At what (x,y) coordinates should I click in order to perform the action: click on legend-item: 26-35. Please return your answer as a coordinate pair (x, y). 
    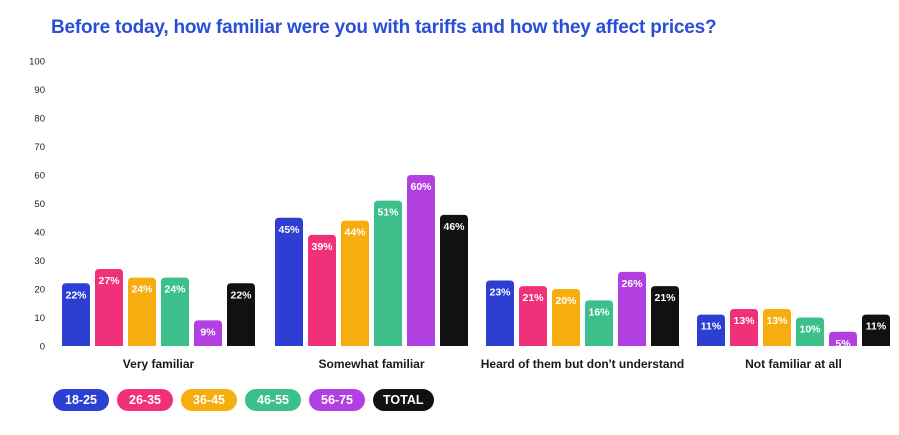
    Looking at the image, I should click on (145, 400).